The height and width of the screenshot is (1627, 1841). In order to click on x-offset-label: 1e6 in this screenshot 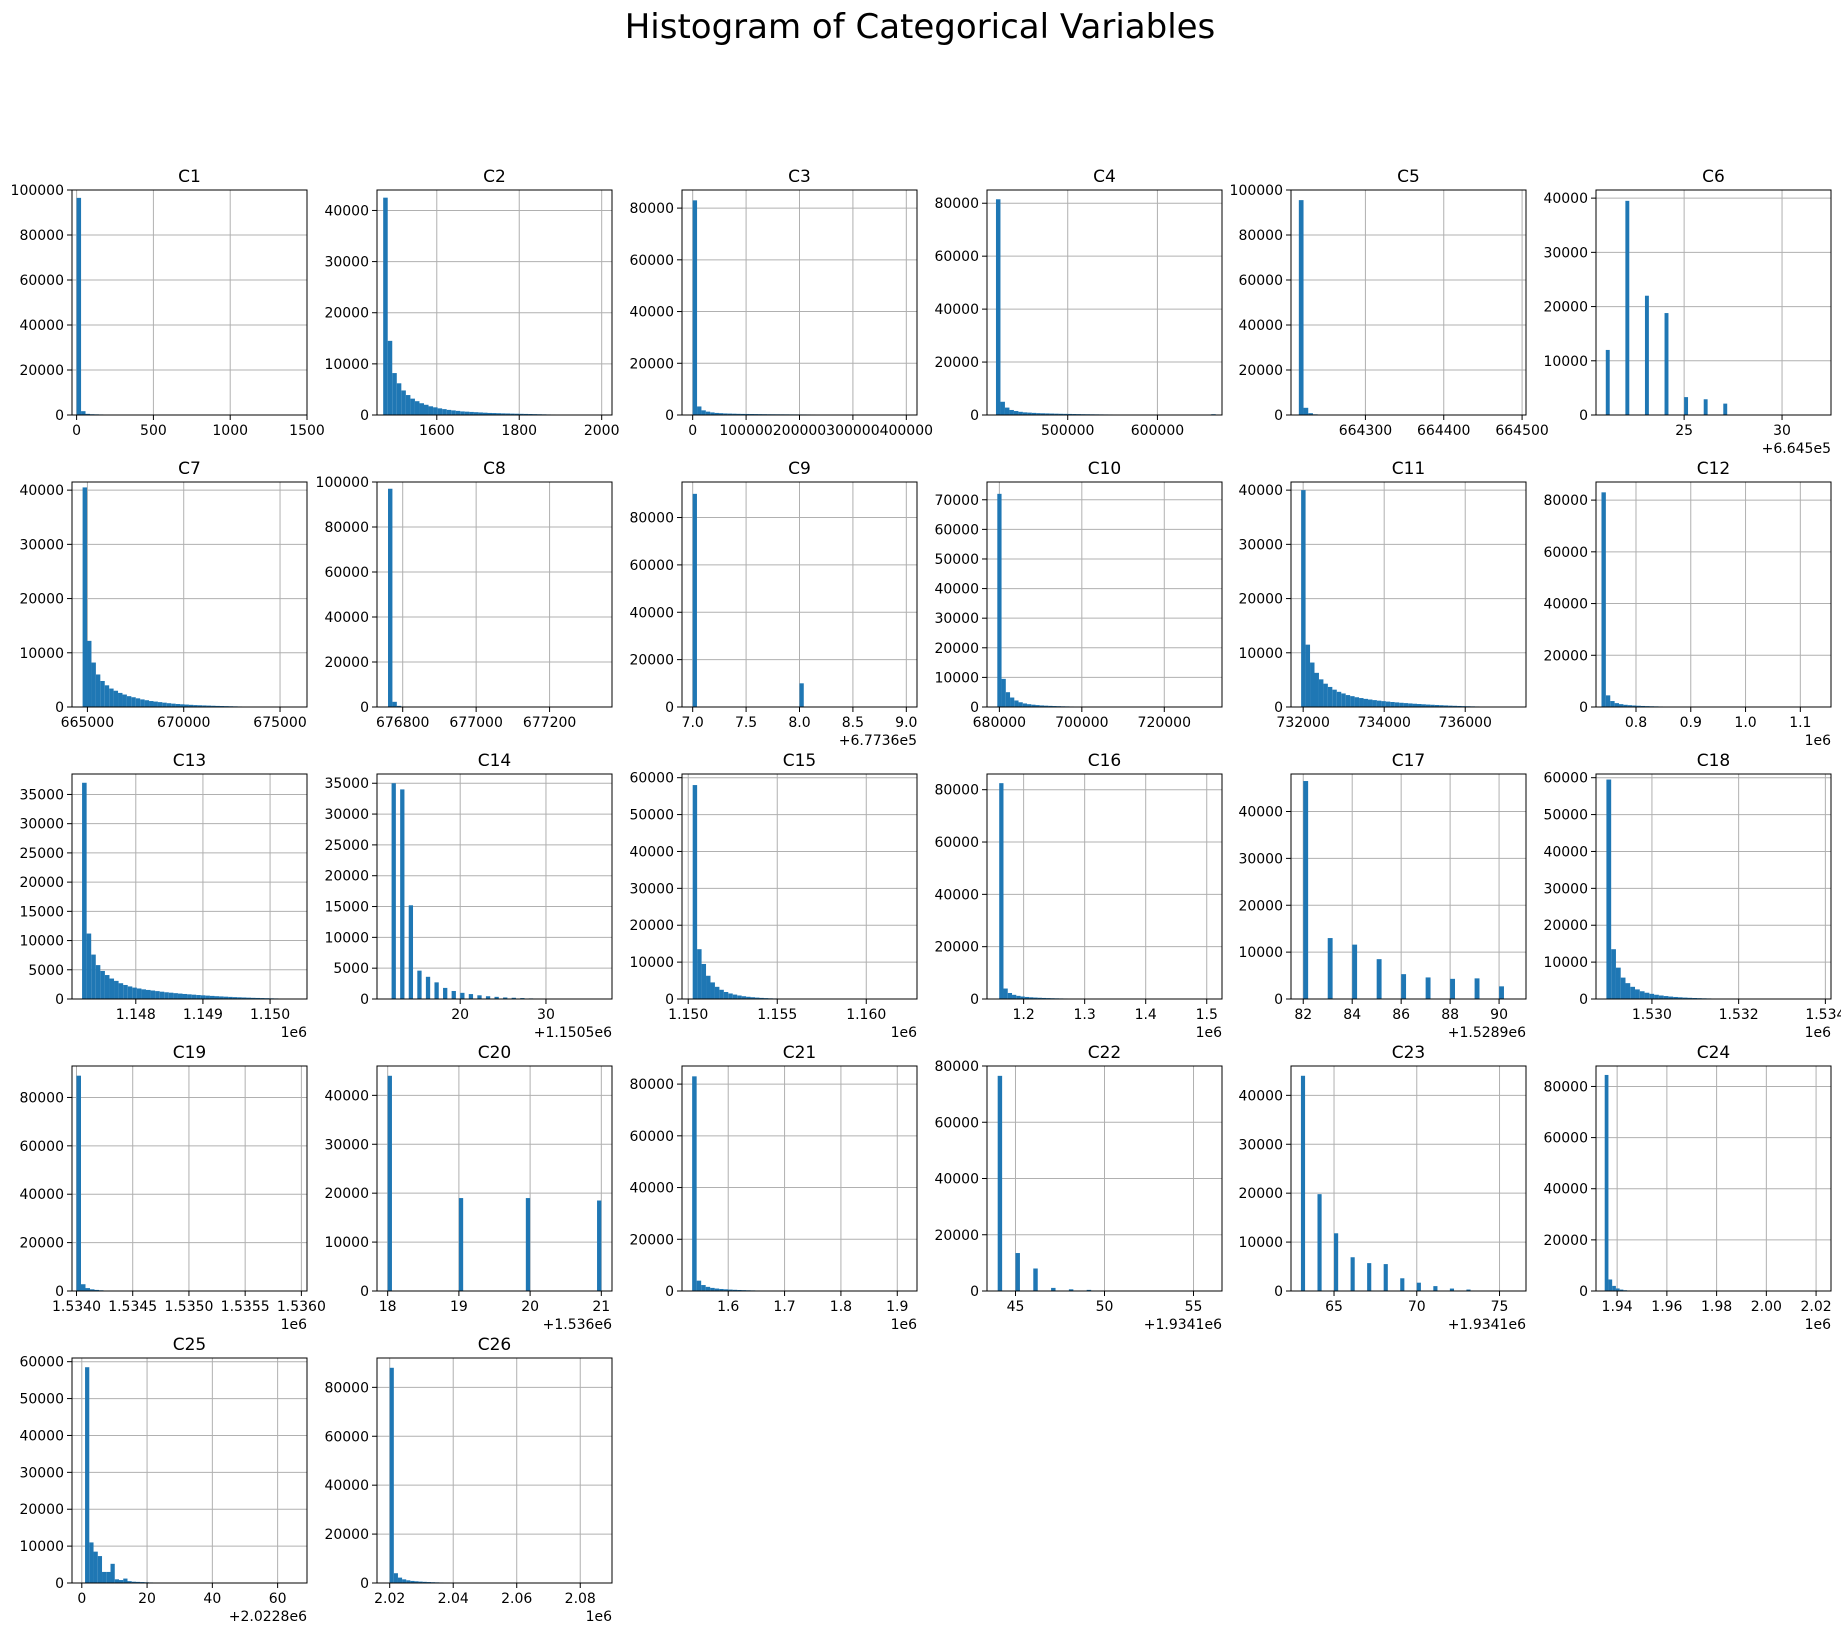, I will do `click(904, 1325)`.